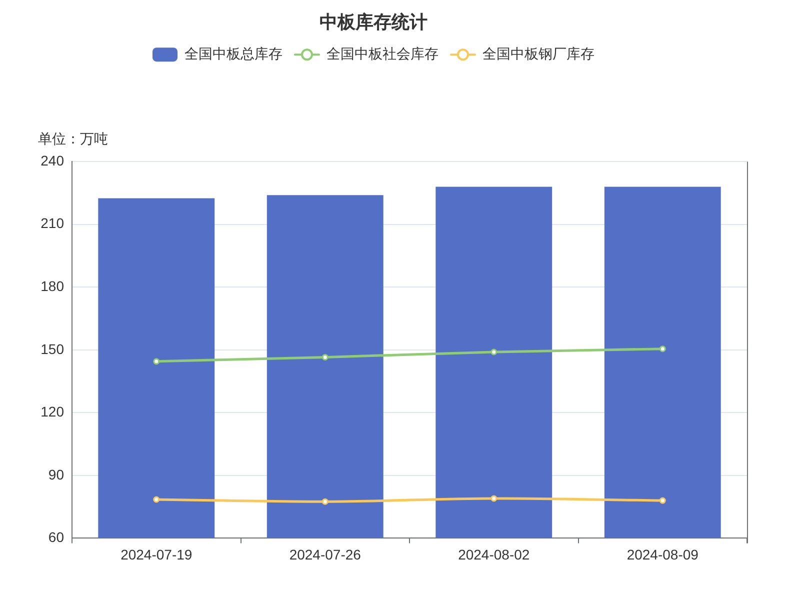 The height and width of the screenshot is (600, 795). What do you see at coordinates (52, 348) in the screenshot?
I see `y-tick-label: 150` at bounding box center [52, 348].